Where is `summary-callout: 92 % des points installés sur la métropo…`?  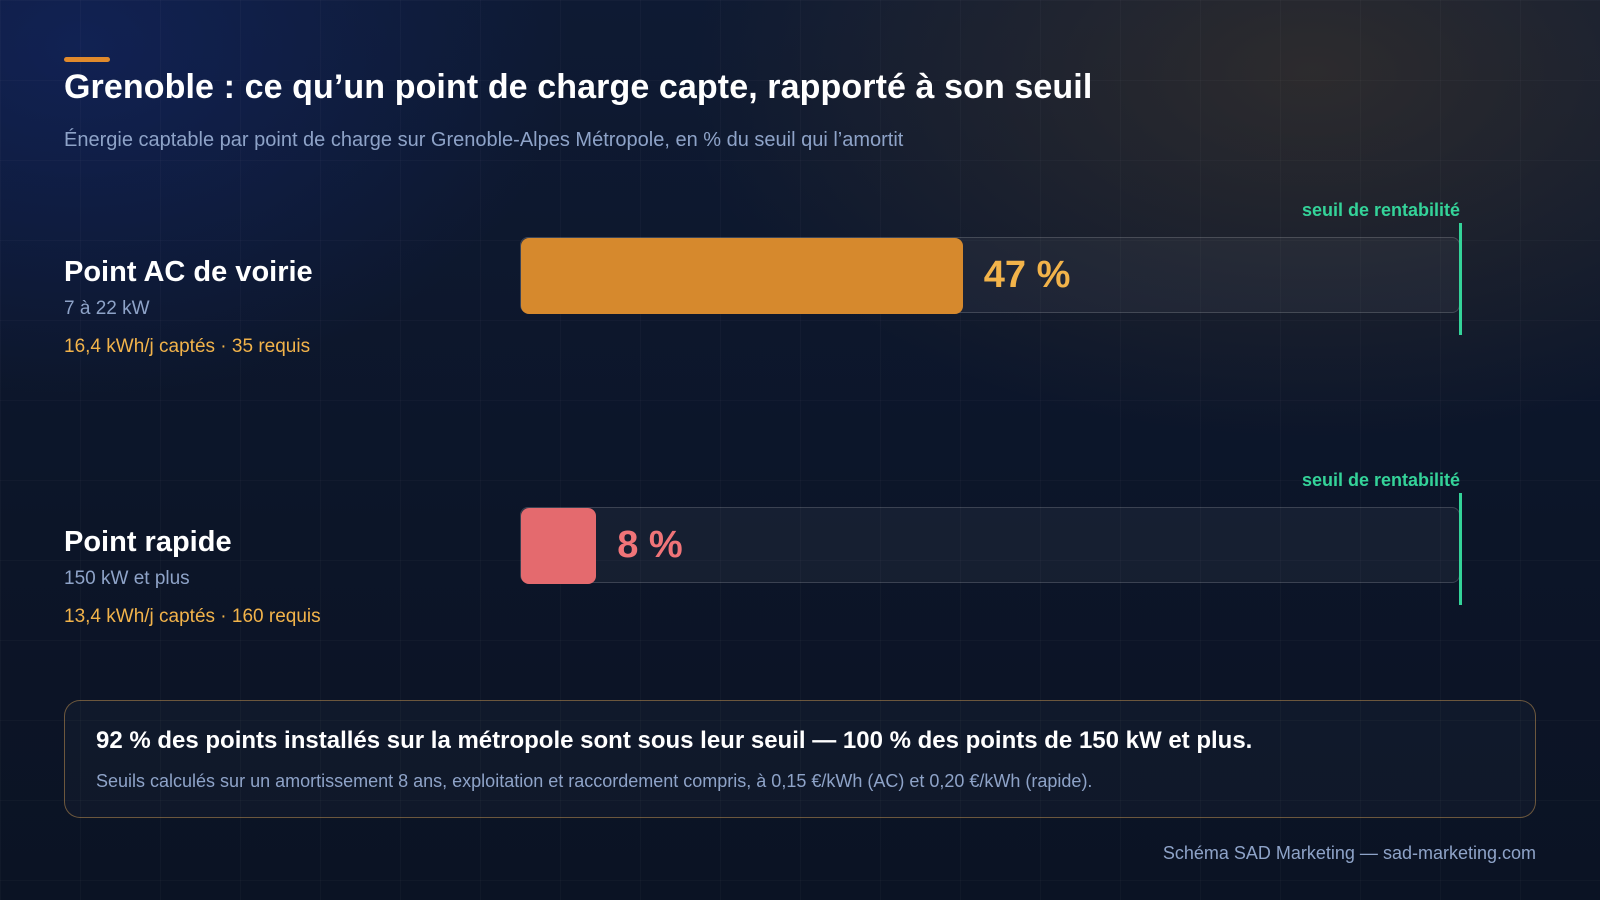
summary-callout: 92 % des points installés sur la métropo… is located at coordinates (800, 759).